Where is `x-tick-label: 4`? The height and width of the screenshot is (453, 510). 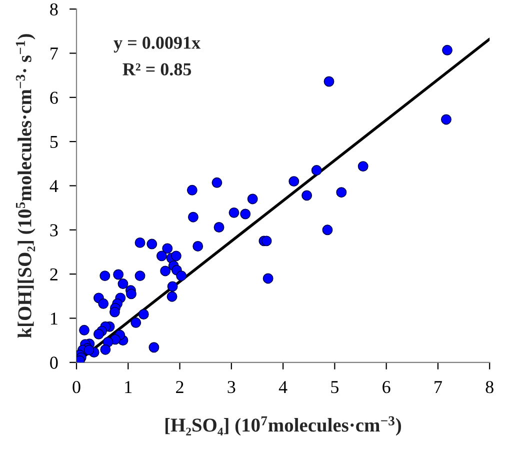 x-tick-label: 4 is located at coordinates (283, 387).